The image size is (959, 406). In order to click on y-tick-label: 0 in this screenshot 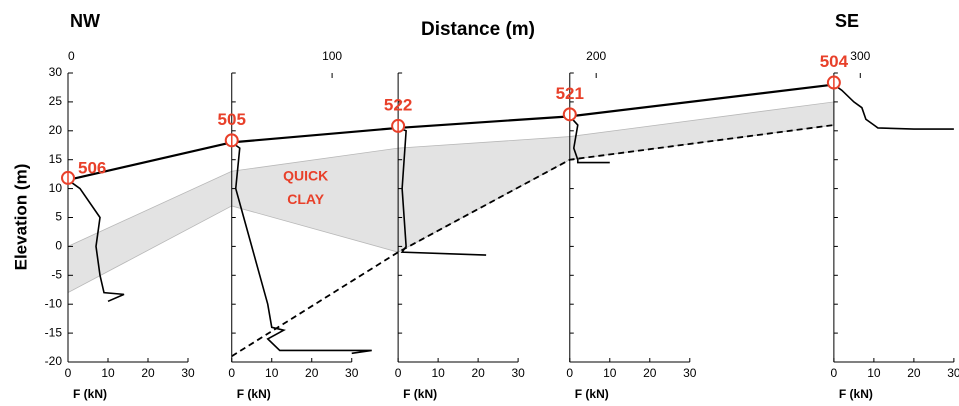, I will do `click(58, 246)`.